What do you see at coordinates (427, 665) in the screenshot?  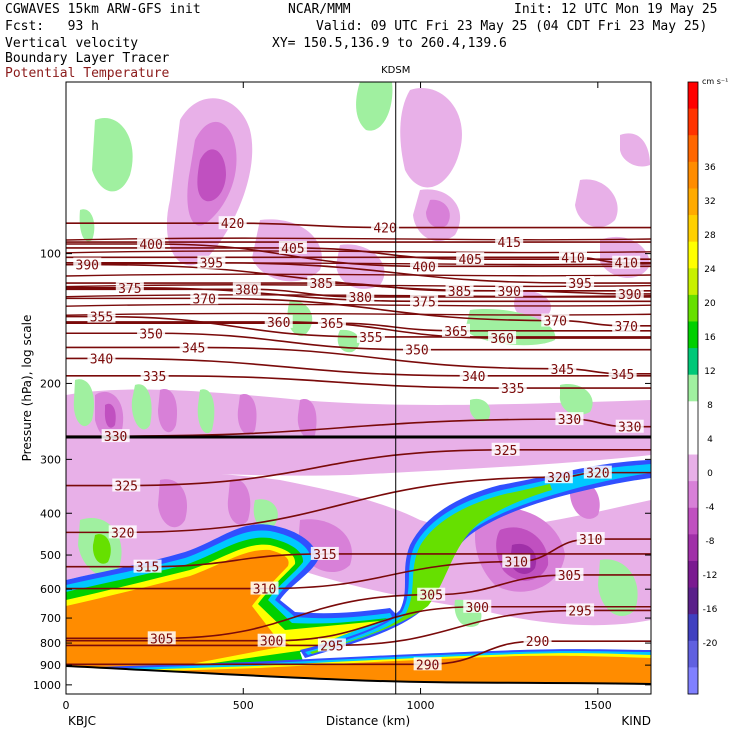 I see `theta-label: 290` at bounding box center [427, 665].